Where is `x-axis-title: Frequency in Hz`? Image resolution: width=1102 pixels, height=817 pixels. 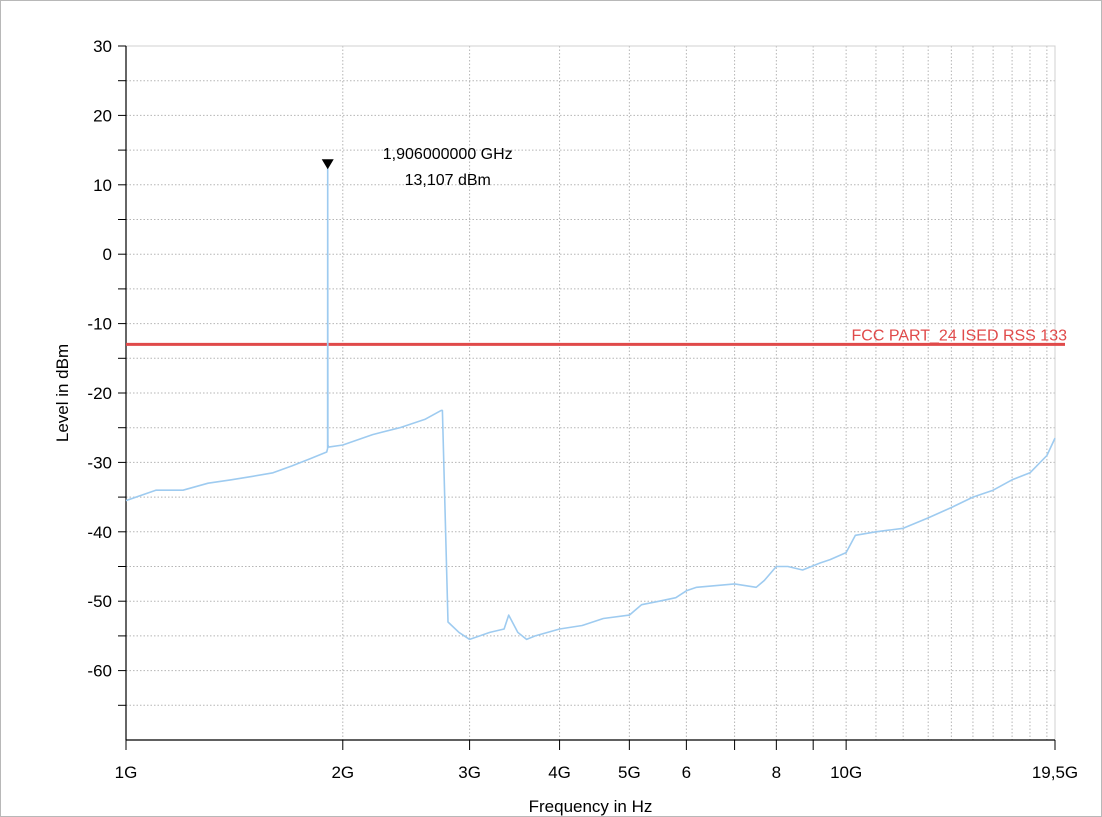
x-axis-title: Frequency in Hz is located at coordinates (591, 806).